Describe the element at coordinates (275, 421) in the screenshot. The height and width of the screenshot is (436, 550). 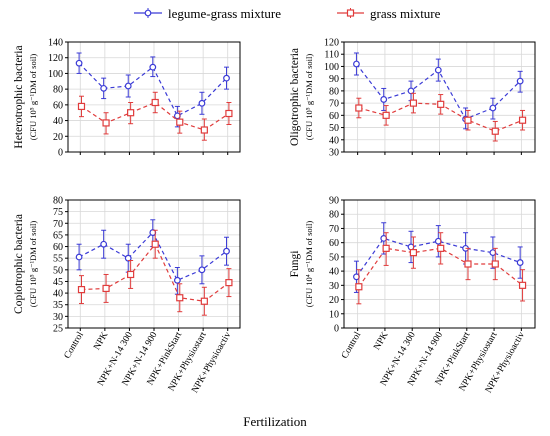
I see `figure-xlabel: Fertilization` at that location.